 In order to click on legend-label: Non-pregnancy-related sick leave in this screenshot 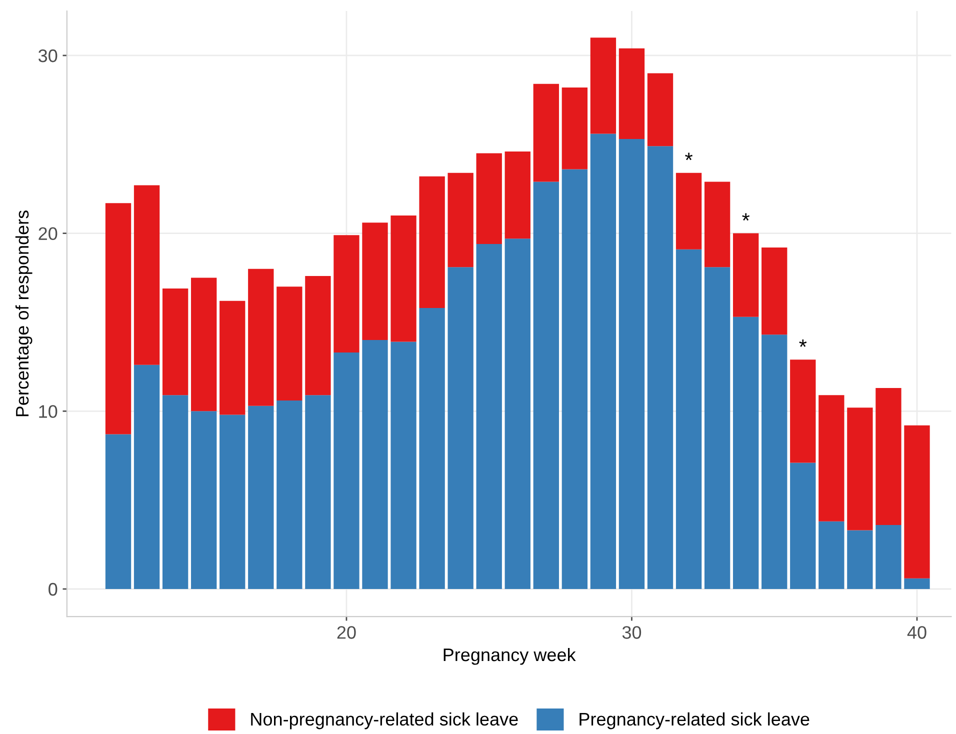, I will do `click(384, 721)`.